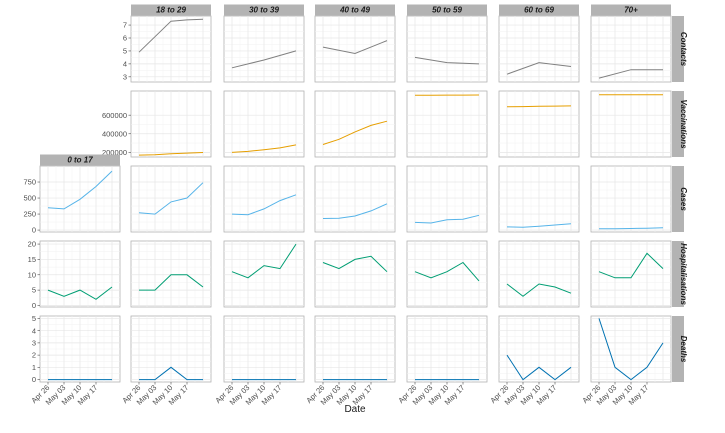 The image size is (725, 433). I want to click on row-strip-label: Hospitalisations, so click(683, 274).